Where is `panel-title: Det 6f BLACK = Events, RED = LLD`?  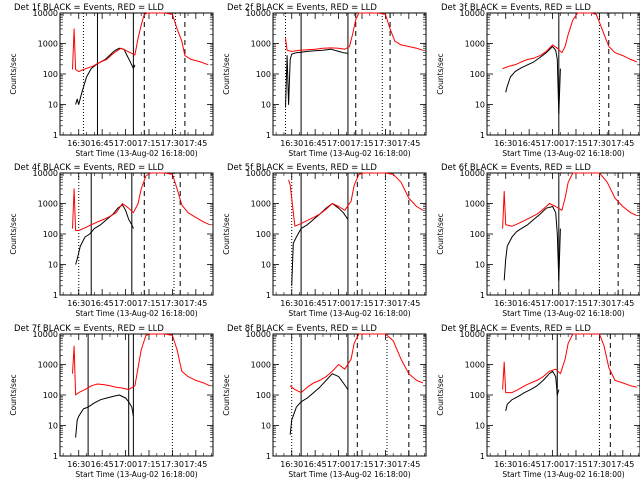
panel-title: Det 6f BLACK = Events, RED = LLD is located at coordinates (516, 168).